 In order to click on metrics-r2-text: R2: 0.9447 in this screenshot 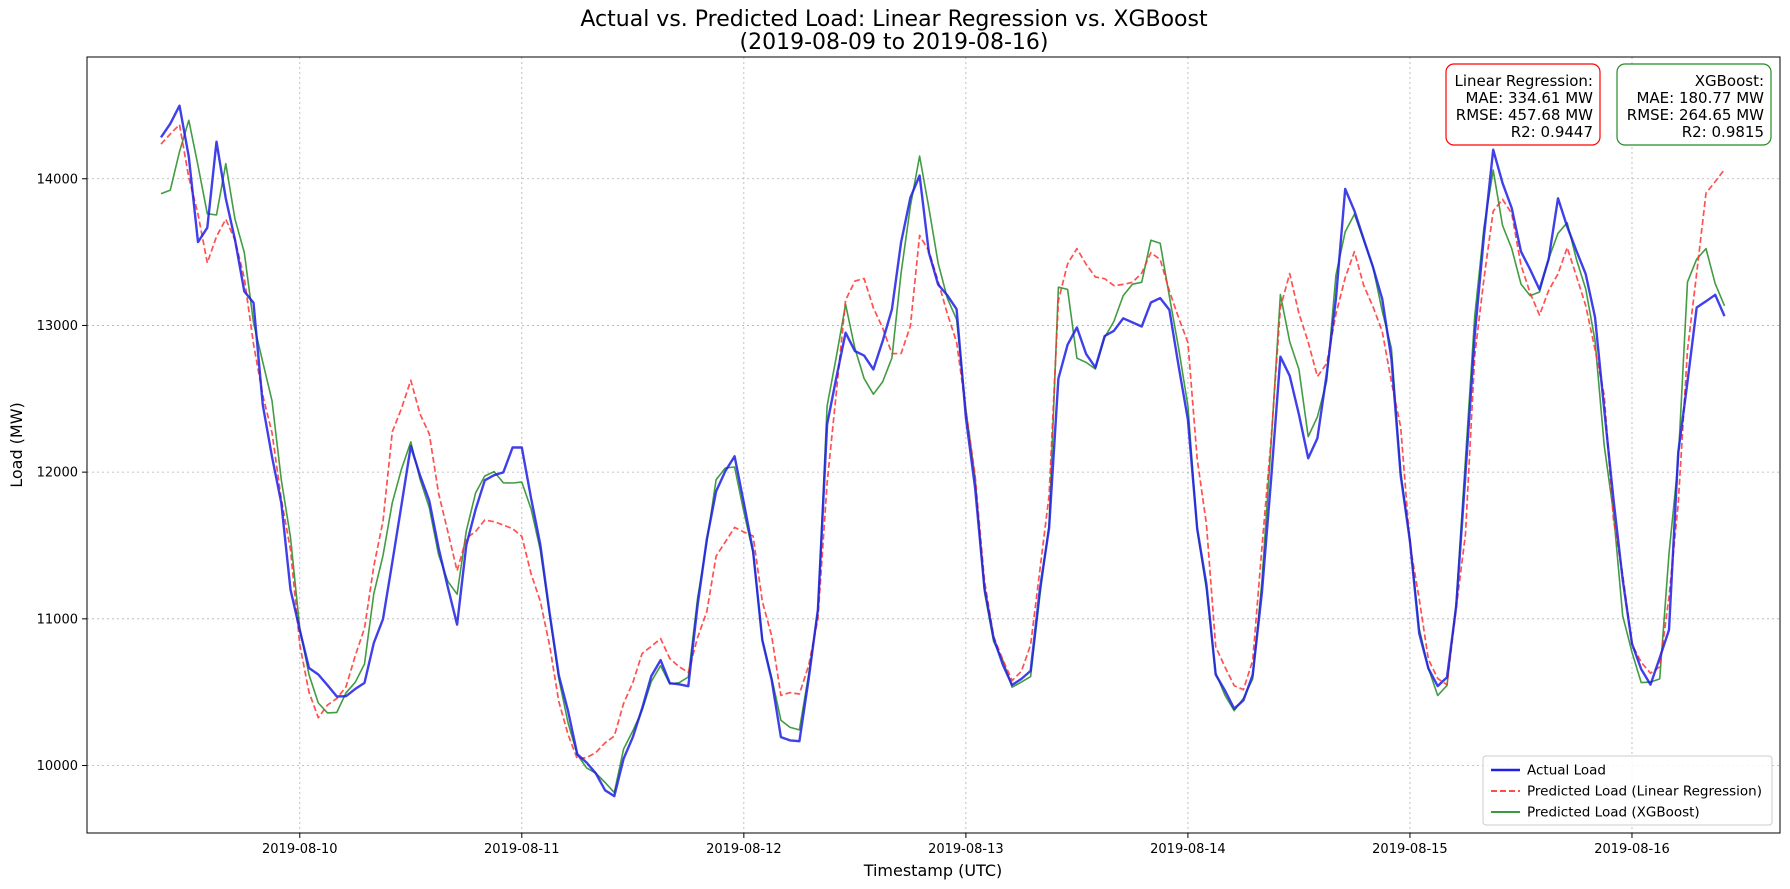, I will do `click(1552, 132)`.